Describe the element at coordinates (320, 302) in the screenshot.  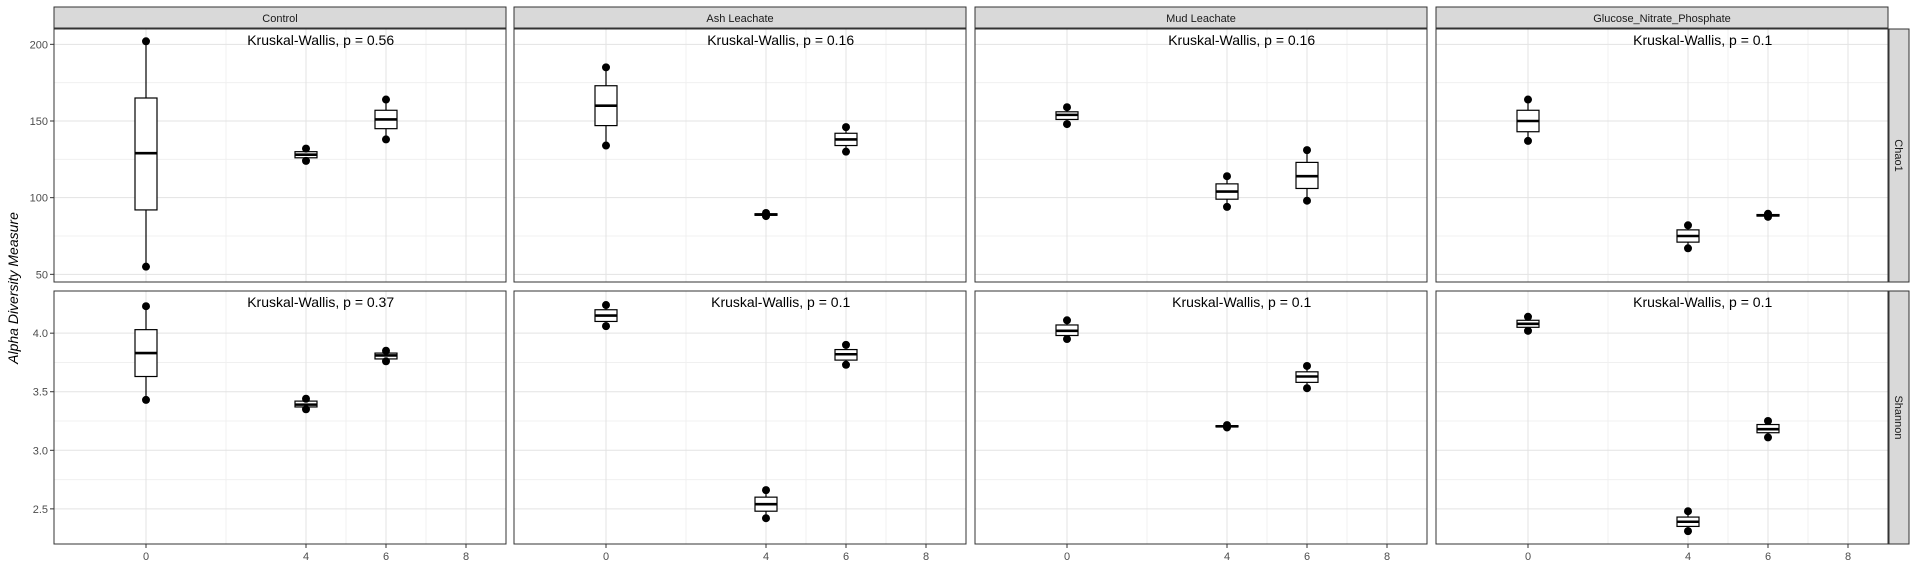
I see `kruskal-wallis-annotation: Kruskal-Wallis, p = 0.37` at that location.